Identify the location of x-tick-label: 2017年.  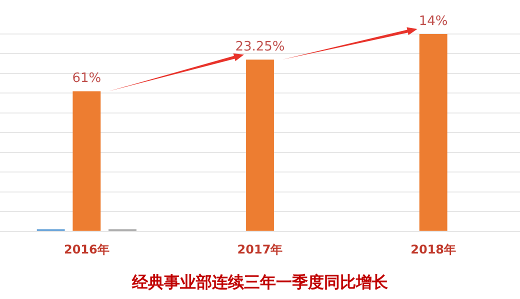
(260, 249).